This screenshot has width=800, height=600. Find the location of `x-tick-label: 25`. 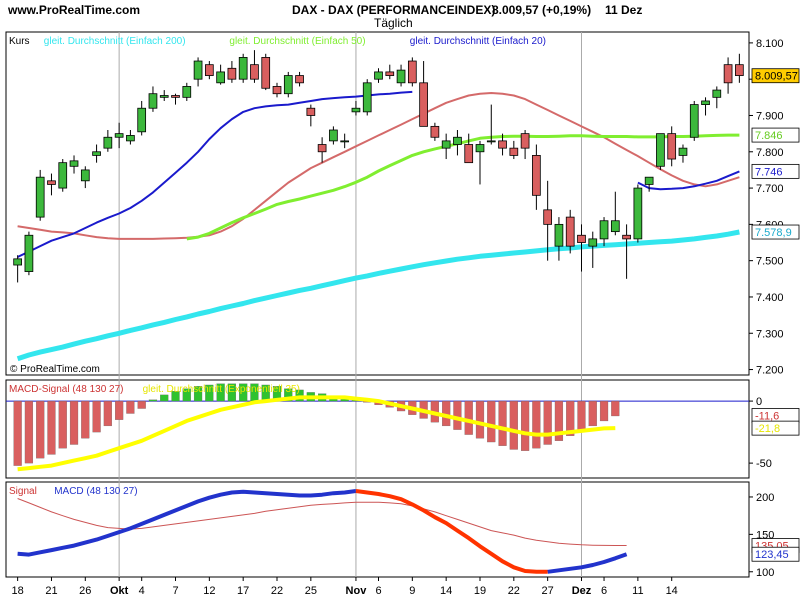

x-tick-label: 25 is located at coordinates (311, 591).